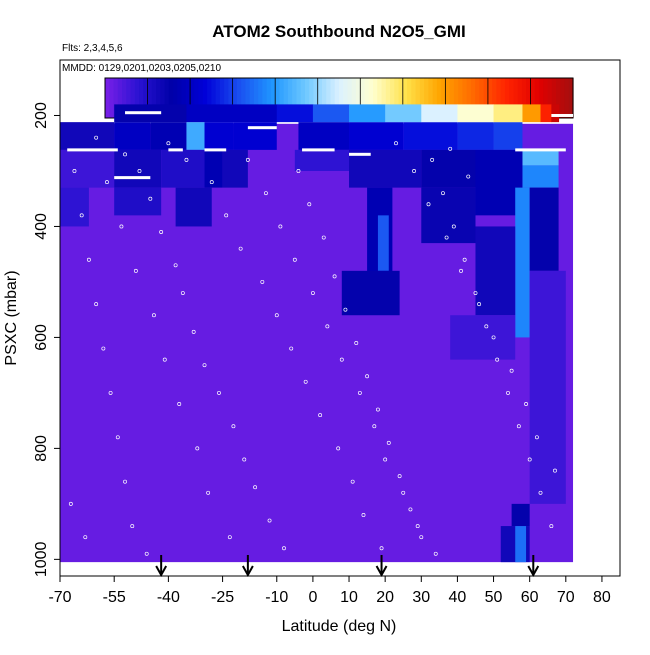 This screenshot has height=655, width=650. Describe the element at coordinates (533, 571) in the screenshot. I see `track-arrow-head` at that location.